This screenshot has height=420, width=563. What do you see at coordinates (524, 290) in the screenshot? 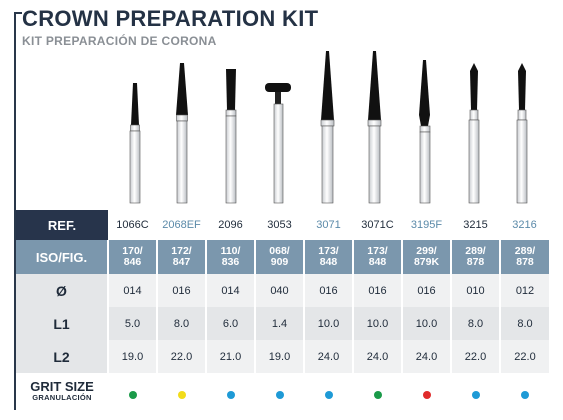
I see `diameter-cell: 012` at bounding box center [524, 290].